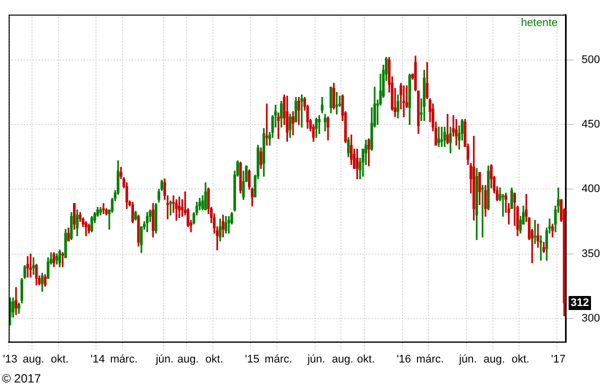  I want to click on y-tick-label: 500, so click(591, 60).